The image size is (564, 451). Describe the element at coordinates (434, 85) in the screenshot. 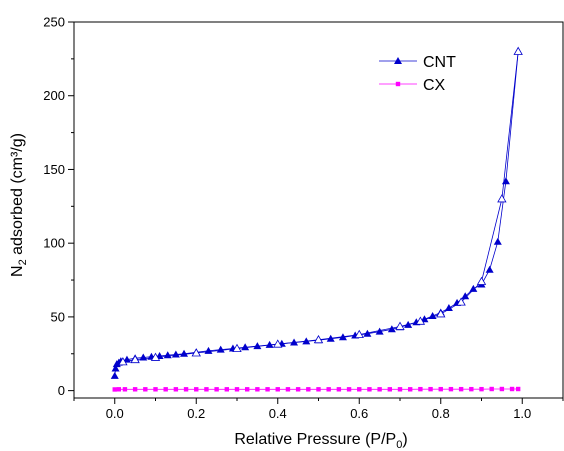

I see `legend-label: CX` at that location.